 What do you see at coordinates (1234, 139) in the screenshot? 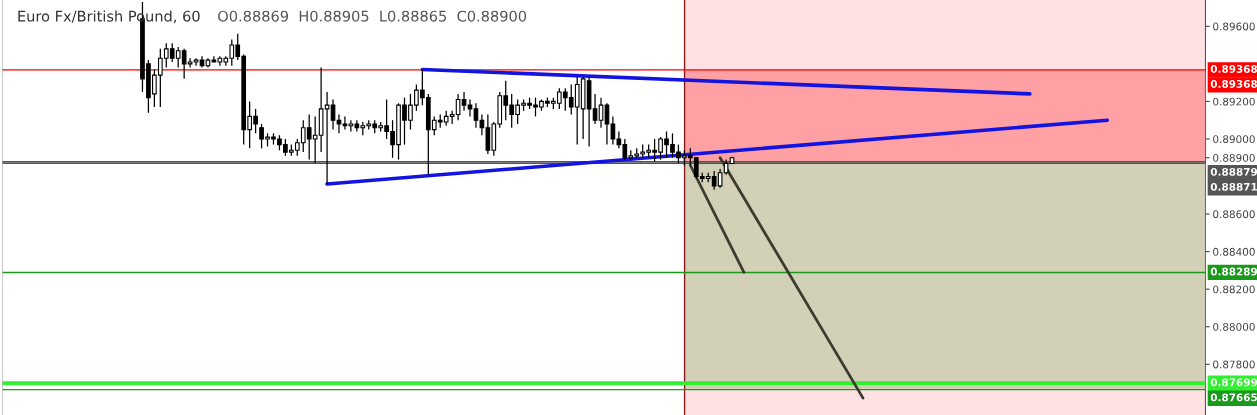
I see `y-tick-label: 0.89000` at bounding box center [1234, 139].